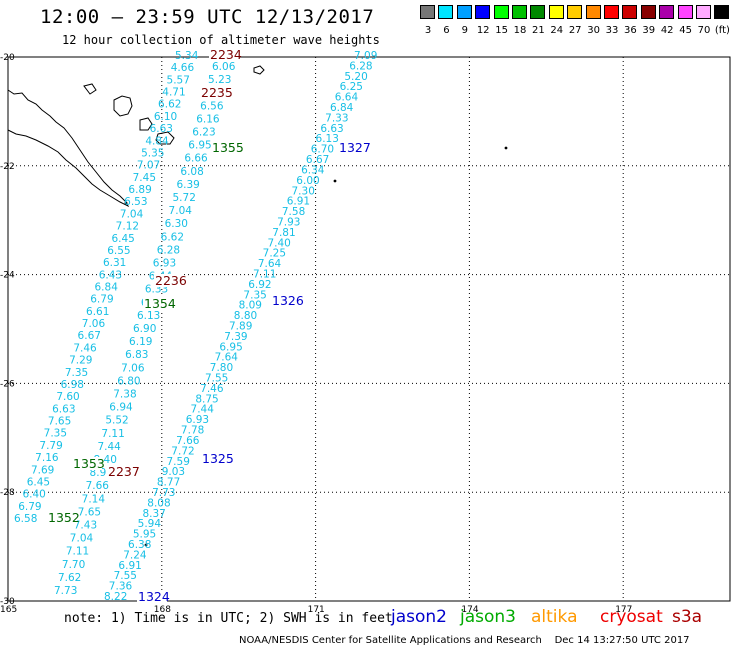 This screenshot has width=740, height=650. Describe the element at coordinates (336, 118) in the screenshot. I see `wave-height-value: 7.33` at that location.